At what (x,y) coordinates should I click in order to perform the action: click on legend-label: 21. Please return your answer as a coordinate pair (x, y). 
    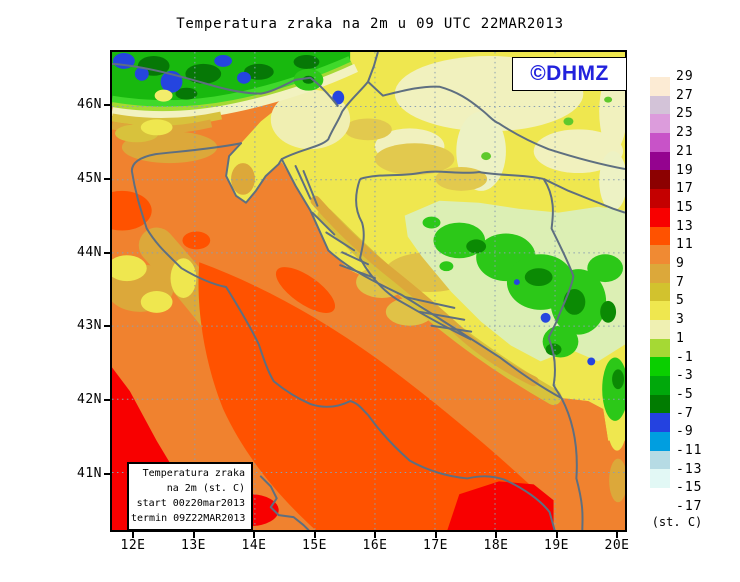
    Looking at the image, I should click on (685, 151).